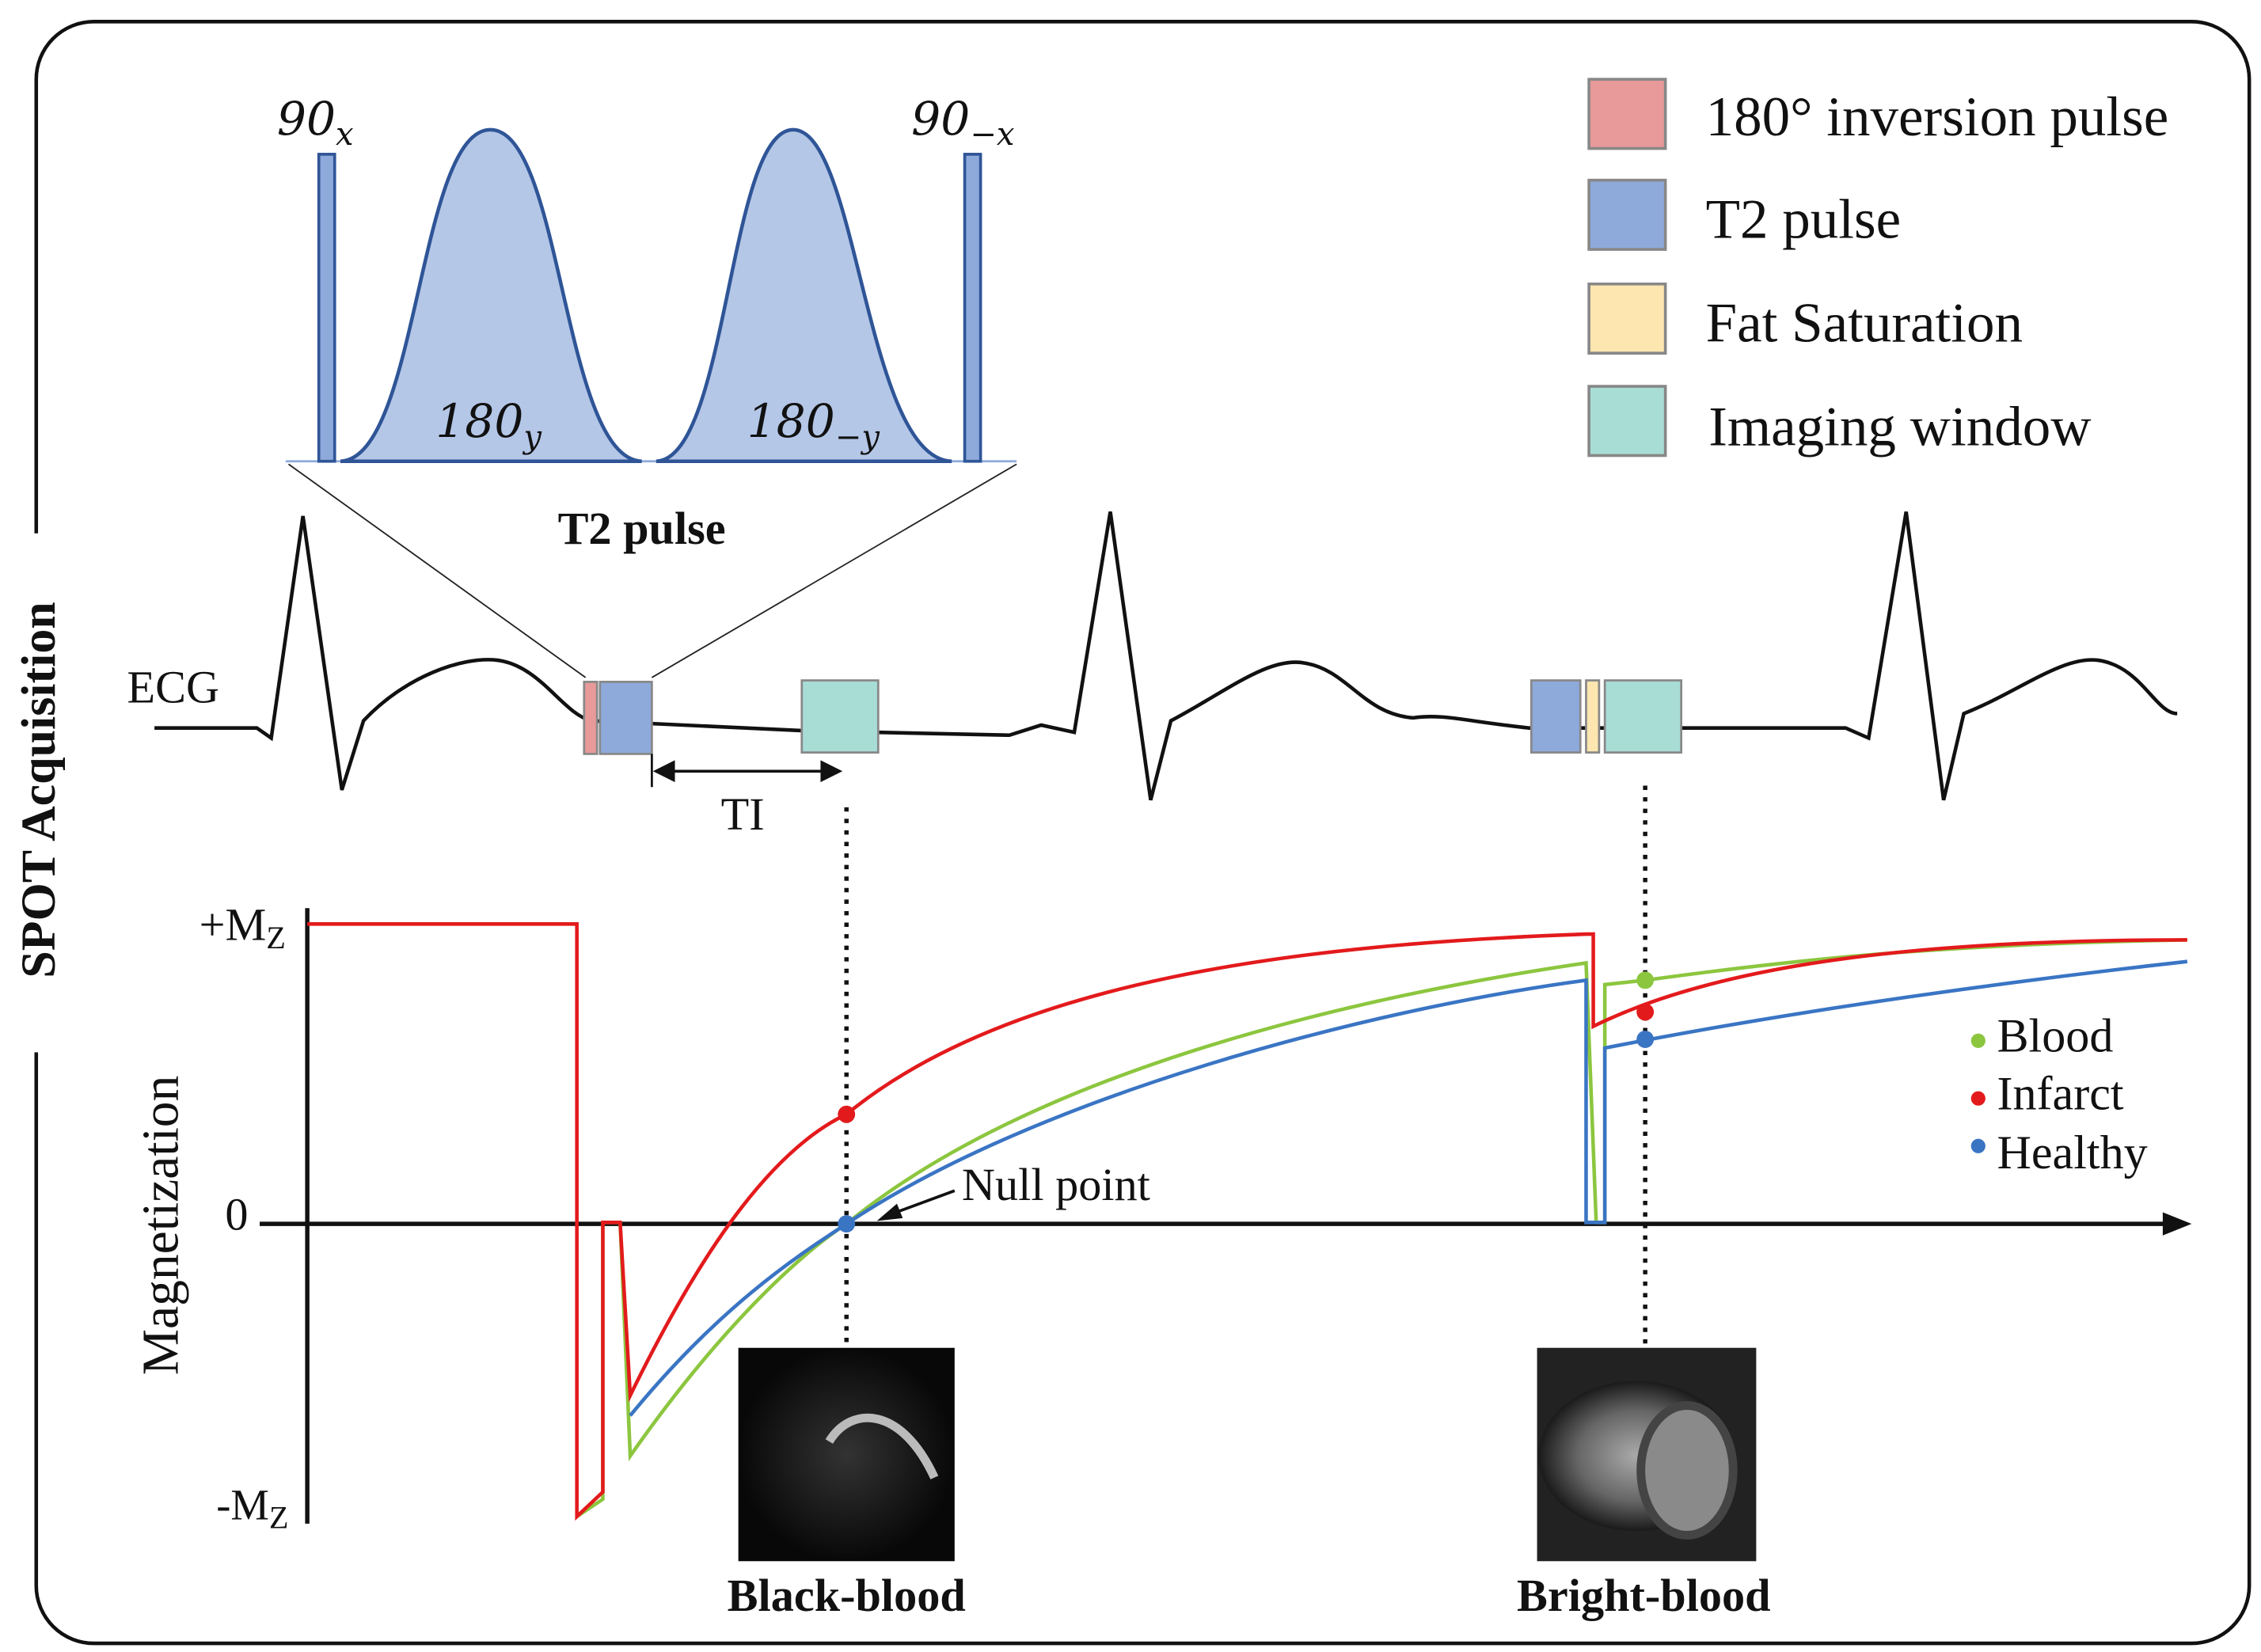  I want to click on curve-legend-label: Blood, so click(2055, 1035).